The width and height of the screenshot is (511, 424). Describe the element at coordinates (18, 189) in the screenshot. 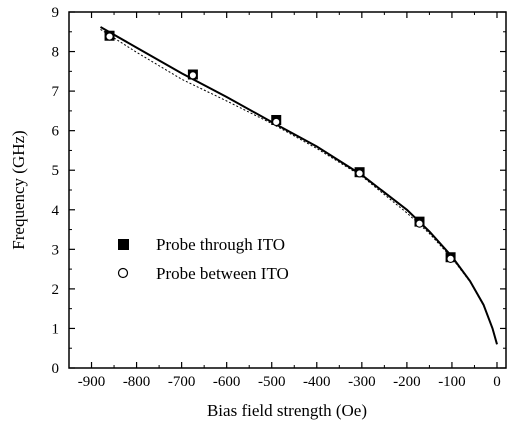

I see `y-axis-label: Frequency (GHz)` at that location.